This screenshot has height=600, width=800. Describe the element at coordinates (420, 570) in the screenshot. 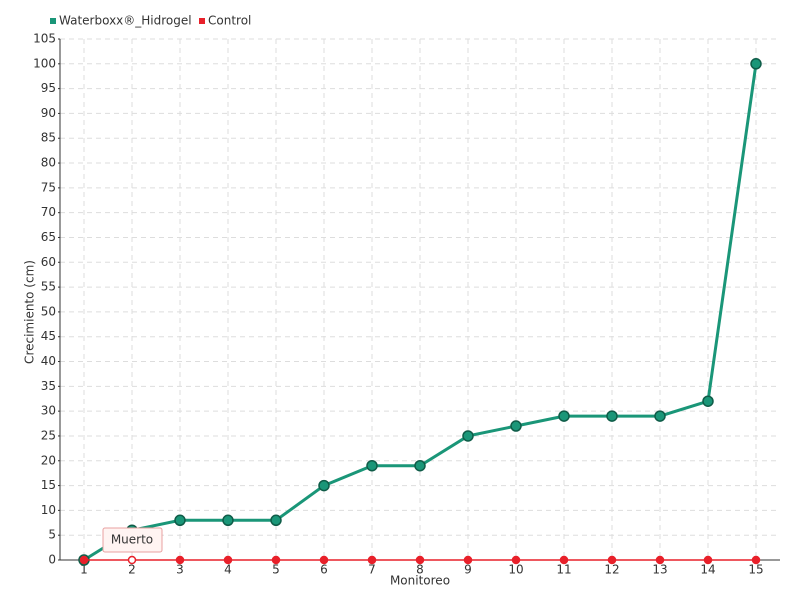

I see `x-tick-label: 8` at that location.